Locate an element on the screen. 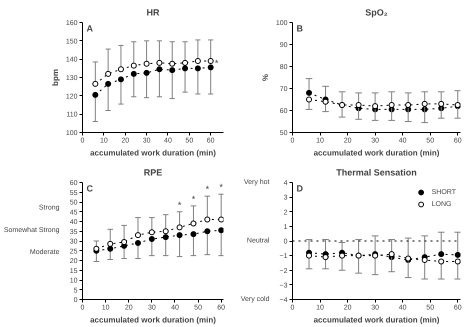 Image resolution: width=474 pixels, height=327 pixels. chart-title: Thermal Sensation is located at coordinates (376, 173).